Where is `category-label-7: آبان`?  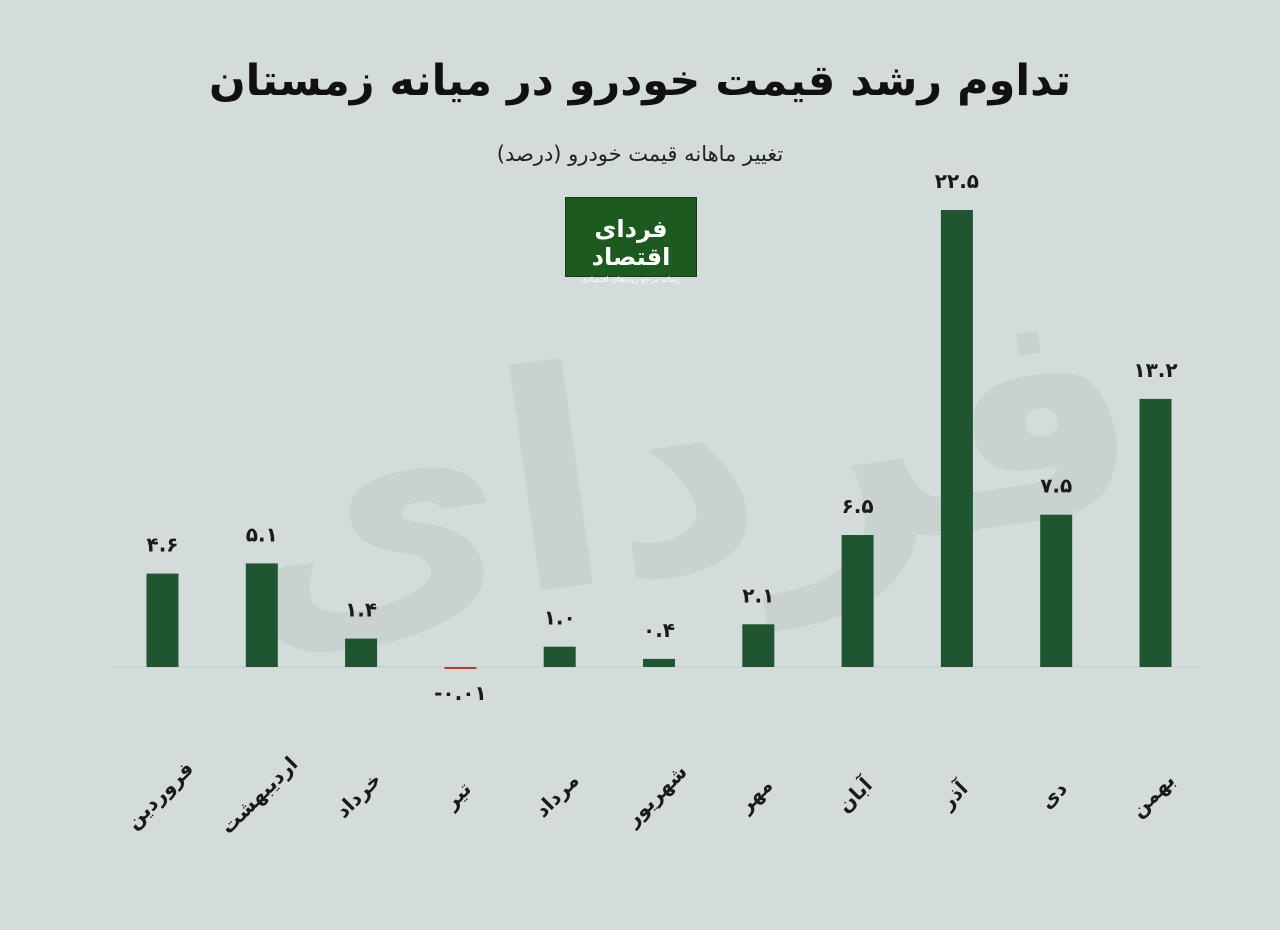
category-label-7: آبان is located at coordinates (855, 794).